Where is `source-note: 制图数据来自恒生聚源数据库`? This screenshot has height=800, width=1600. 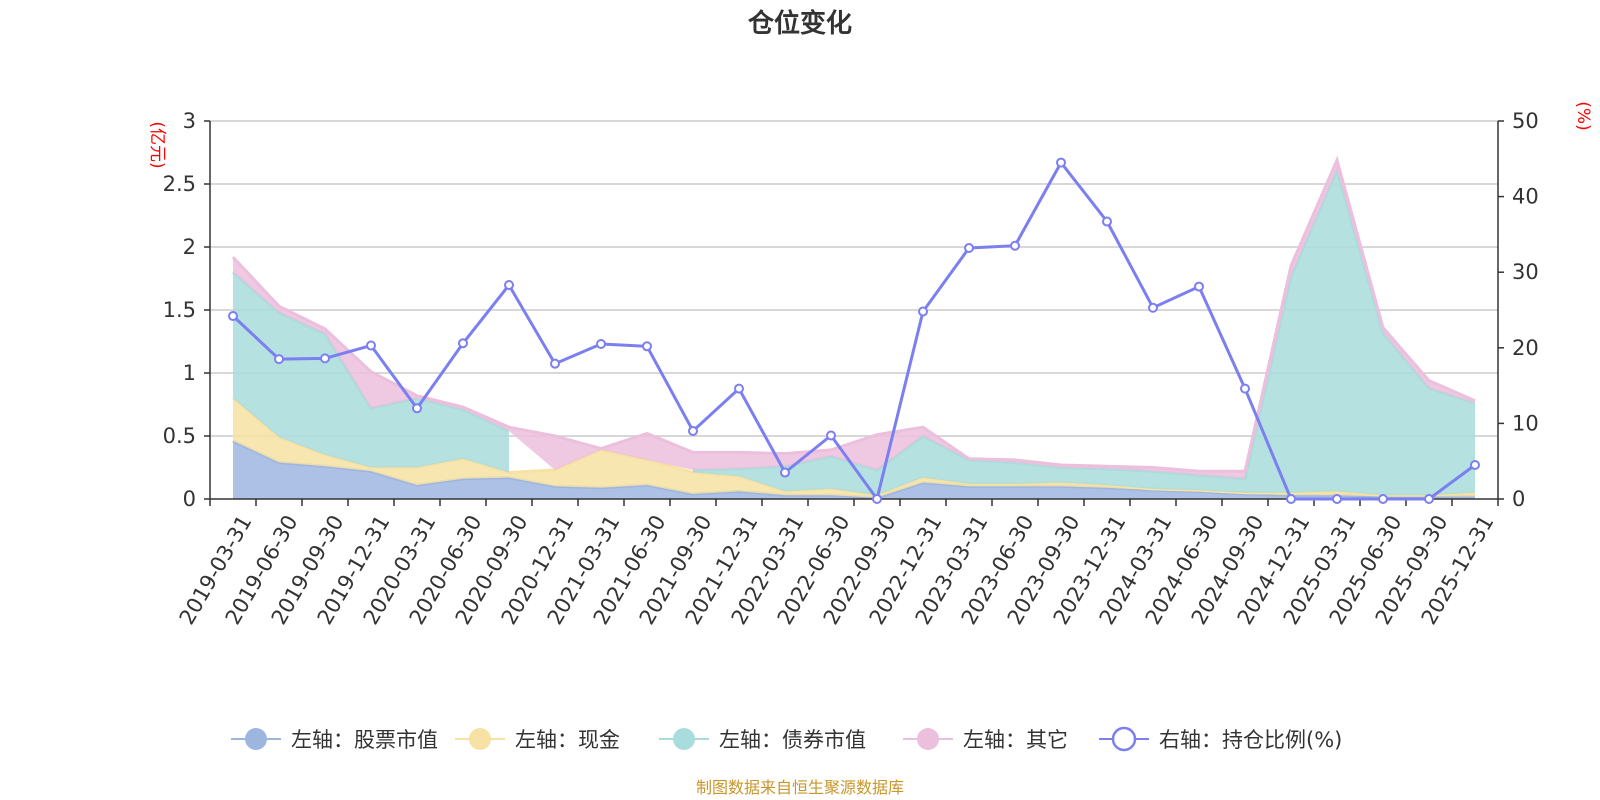
source-note: 制图数据来自恒生聚源数据库 is located at coordinates (800, 787).